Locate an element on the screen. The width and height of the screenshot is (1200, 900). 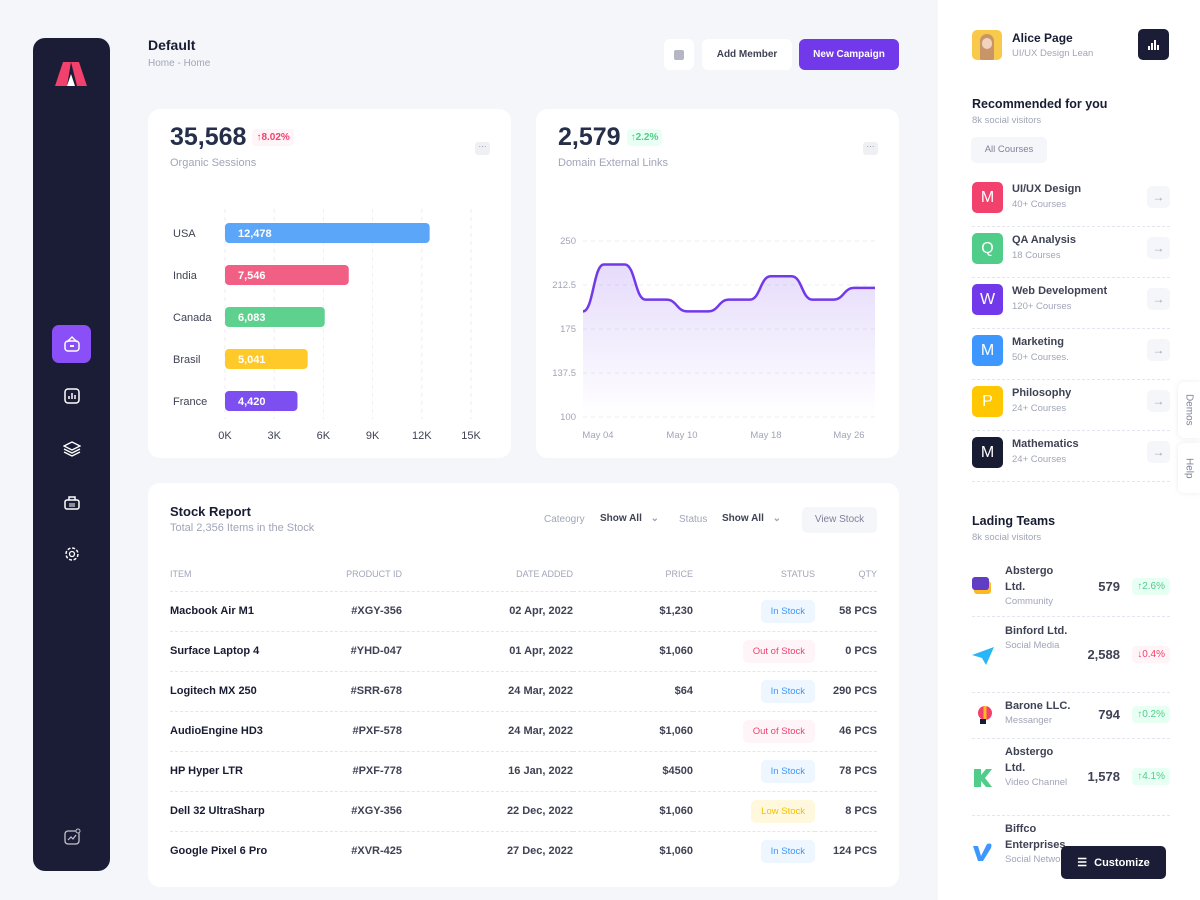
profile-name: Alice Page is located at coordinates (1042, 38).